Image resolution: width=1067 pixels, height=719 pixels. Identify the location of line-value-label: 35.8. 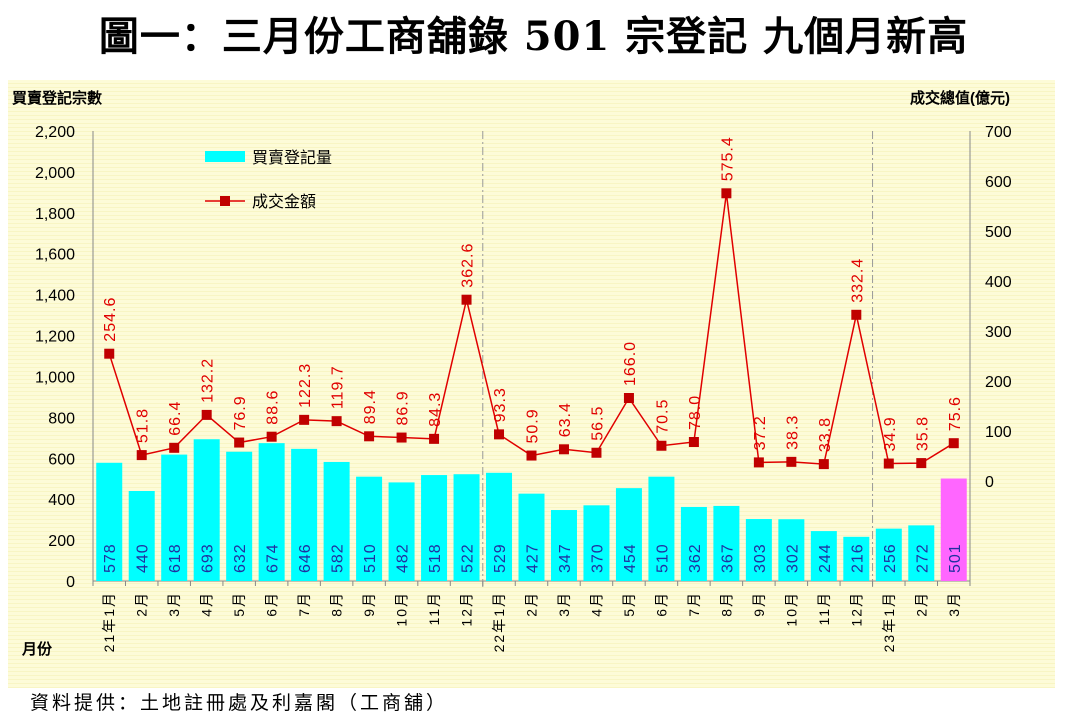
(922, 433).